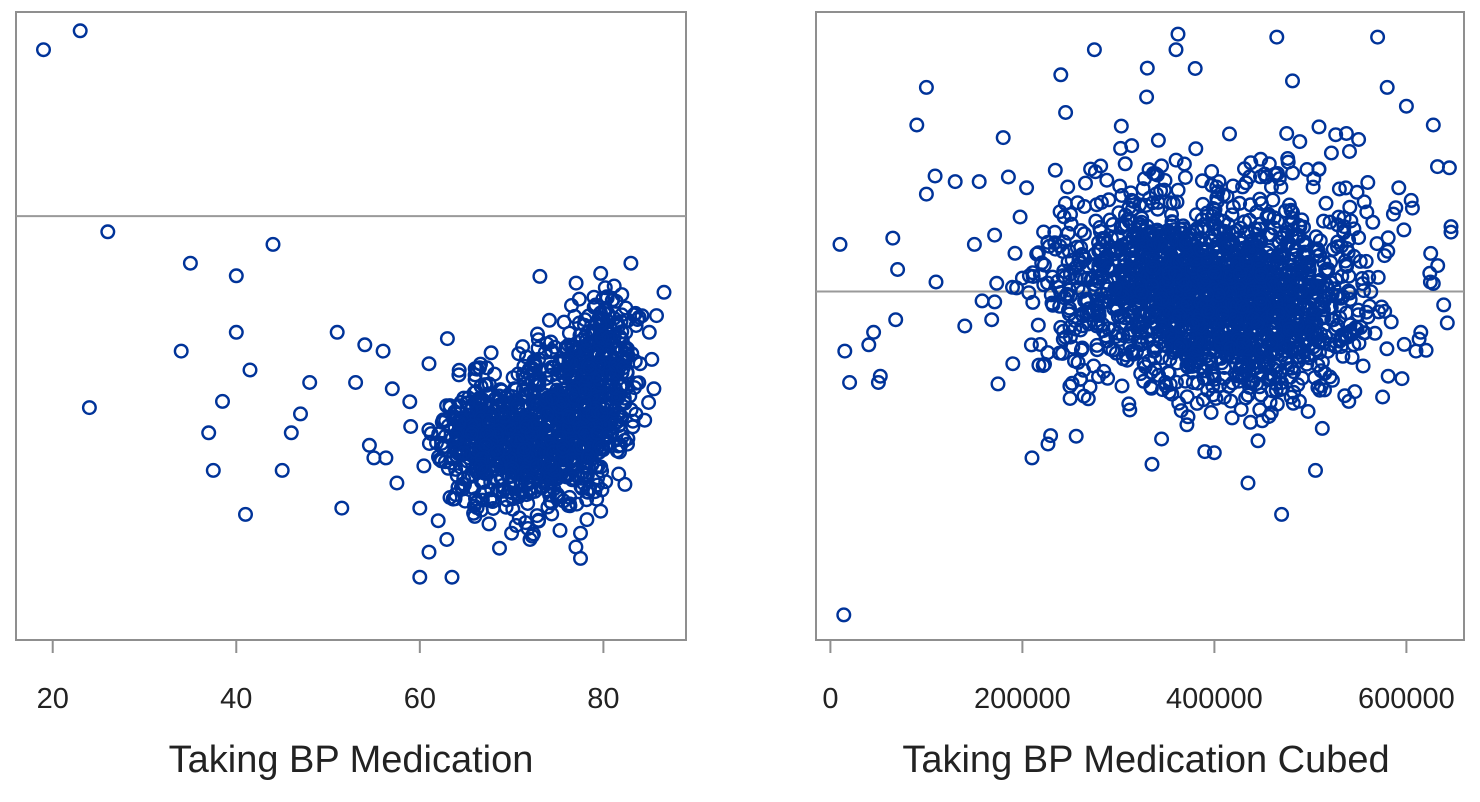  Describe the element at coordinates (420, 699) in the screenshot. I see `x-tick-label: 60` at that location.